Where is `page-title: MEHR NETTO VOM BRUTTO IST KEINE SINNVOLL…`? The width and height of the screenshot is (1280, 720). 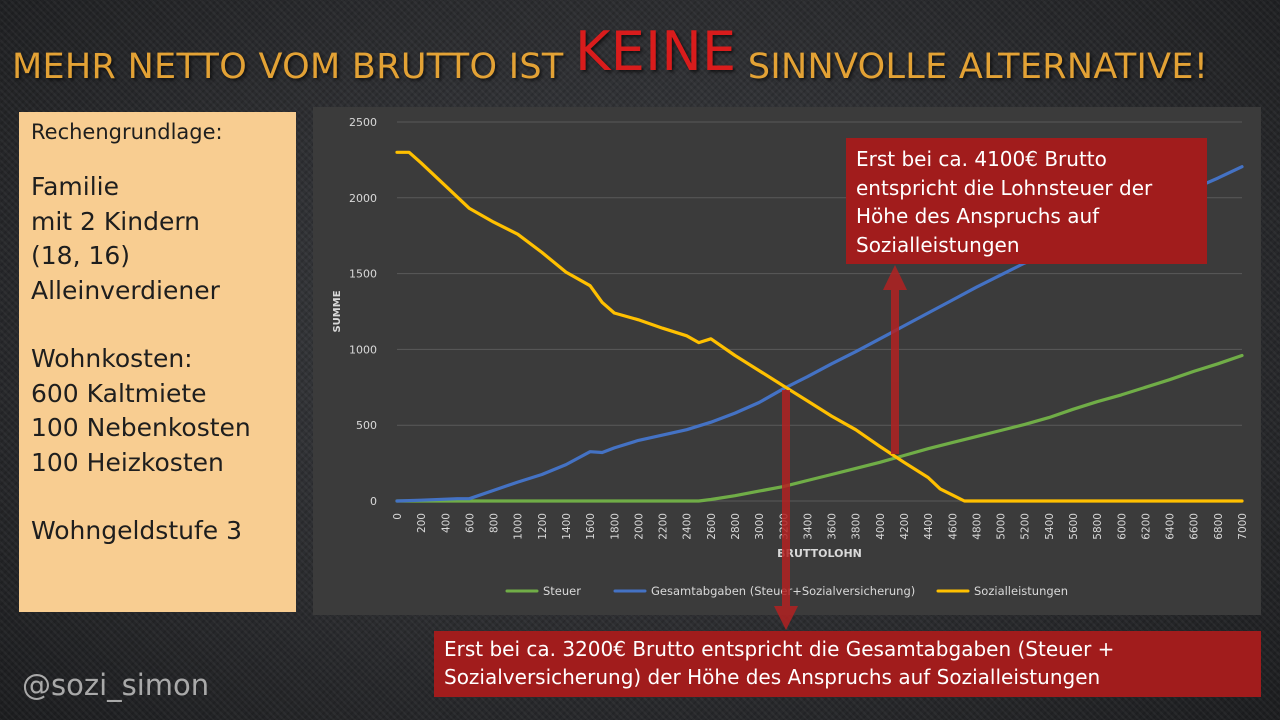 page-title: MEHR NETTO VOM BRUTTO IST KEINE SINNVOLL… is located at coordinates (642, 55).